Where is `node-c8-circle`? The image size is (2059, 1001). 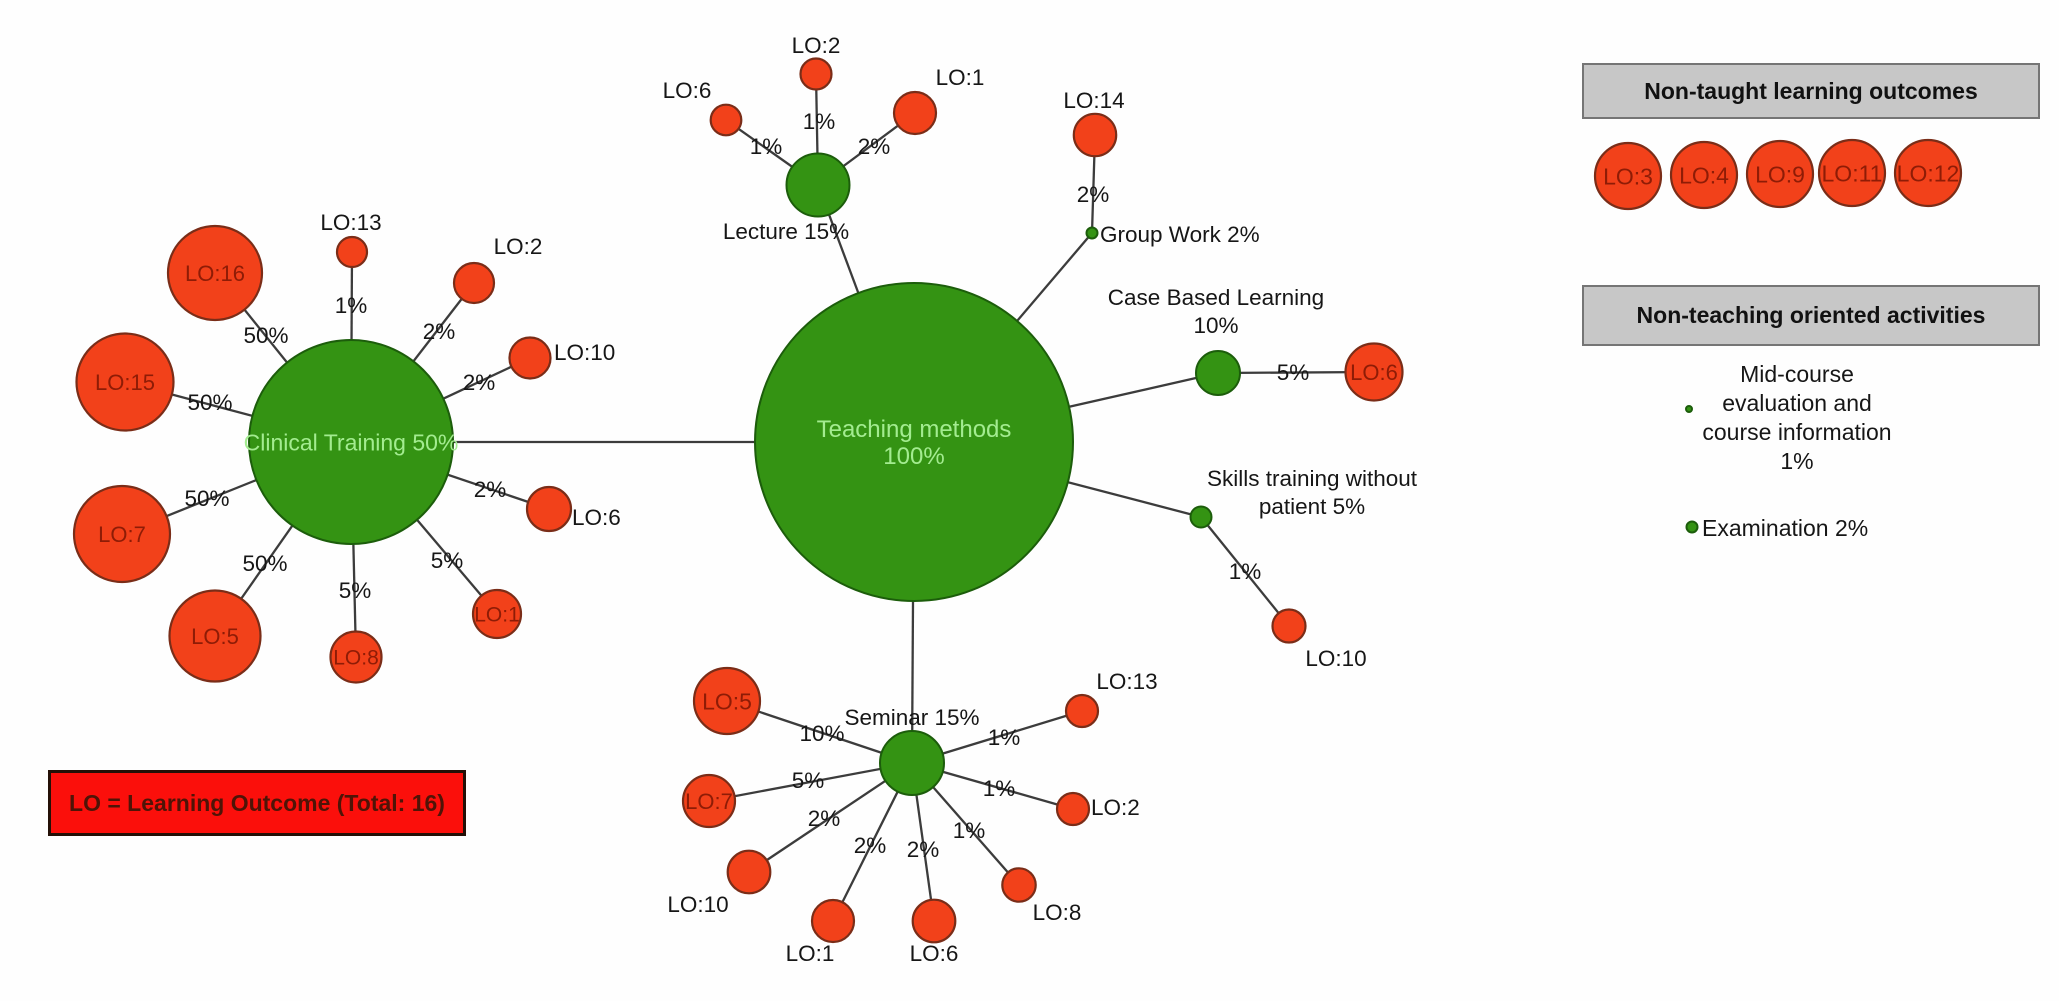 node-c8-circle is located at coordinates (356, 657).